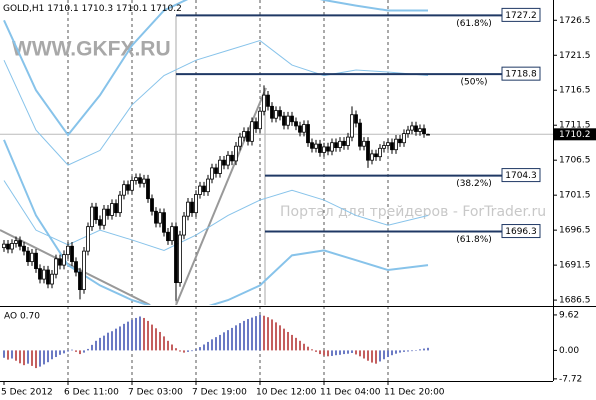 The width and height of the screenshot is (596, 400). Describe the element at coordinates (22, 317) in the screenshot. I see `ao-title: AO 0.70` at that location.